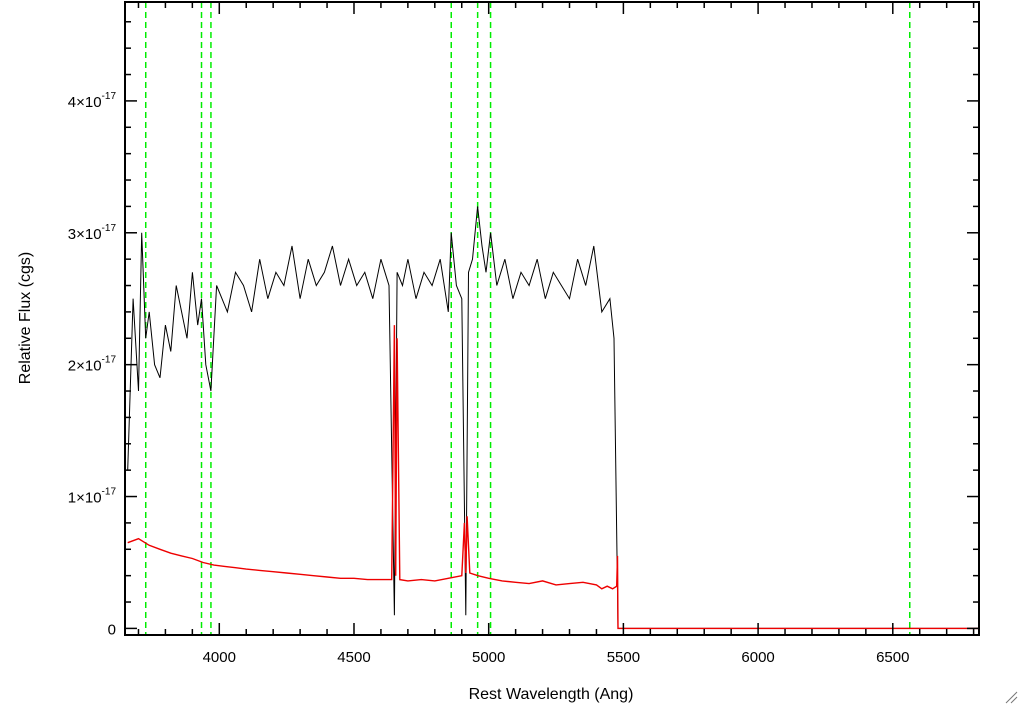 Image resolution: width=1020 pixels, height=706 pixels. I want to click on x-tick-label: 4000, so click(219, 657).